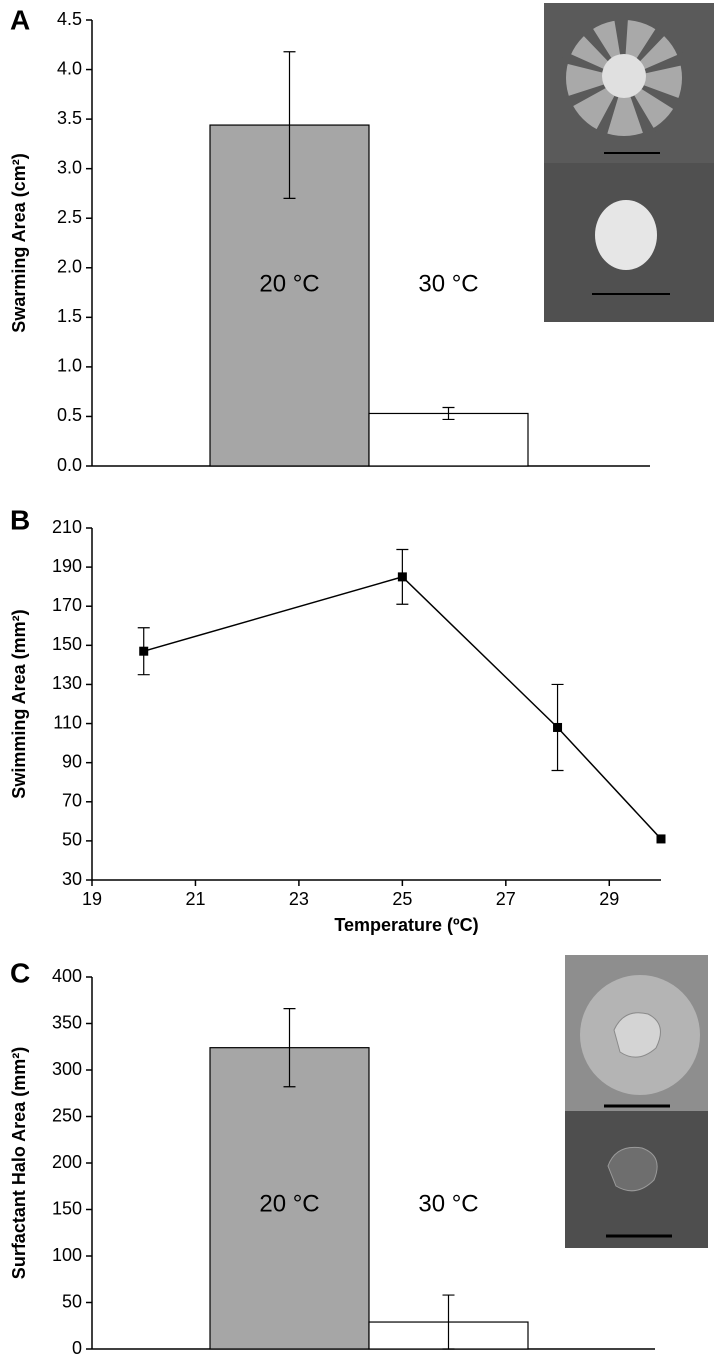 This screenshot has width=720, height=1363. What do you see at coordinates (69, 316) in the screenshot?
I see `y-tick-label: 1.5` at bounding box center [69, 316].